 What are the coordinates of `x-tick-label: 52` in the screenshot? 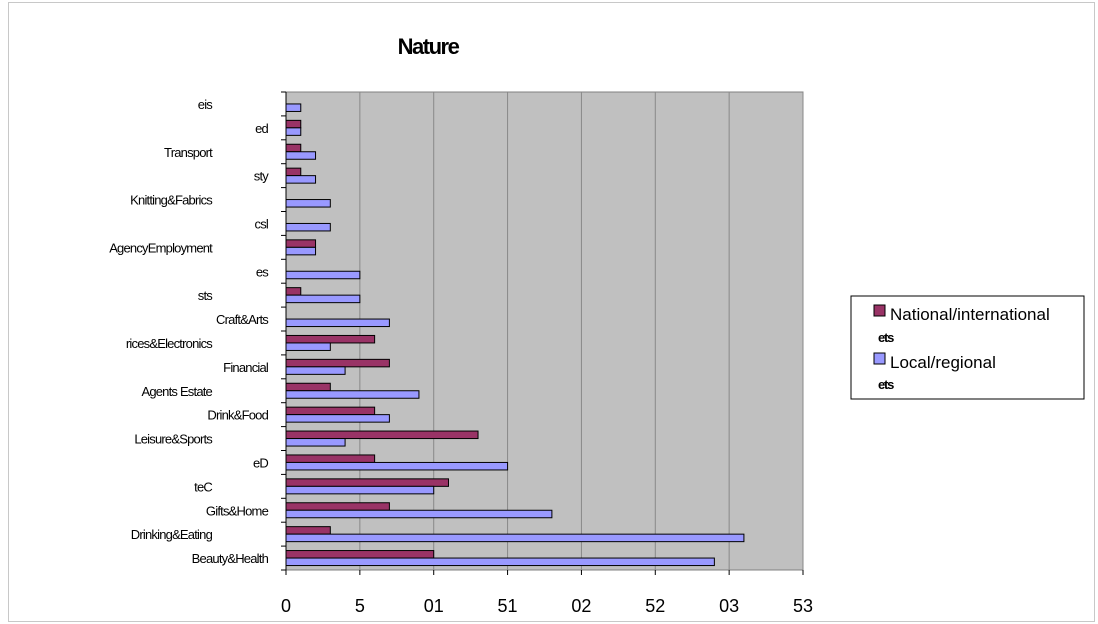 It's located at (655, 606).